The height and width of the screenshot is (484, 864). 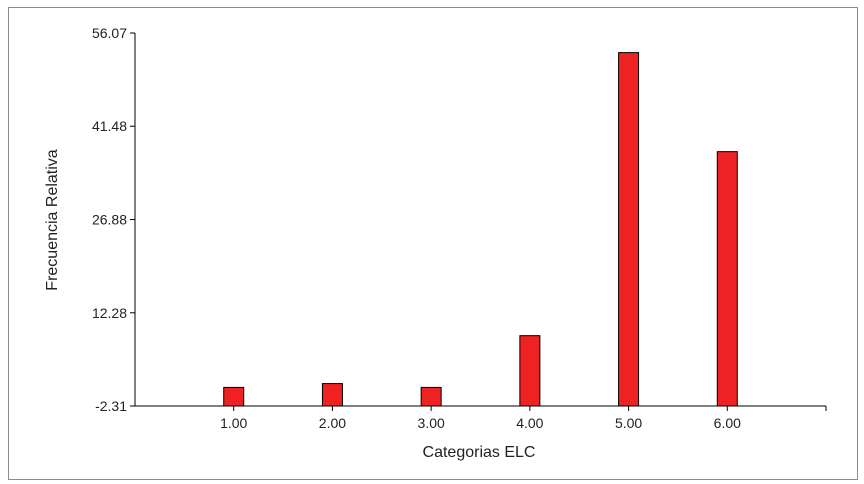 I want to click on y-tick-label: 56.07, so click(x=109, y=33).